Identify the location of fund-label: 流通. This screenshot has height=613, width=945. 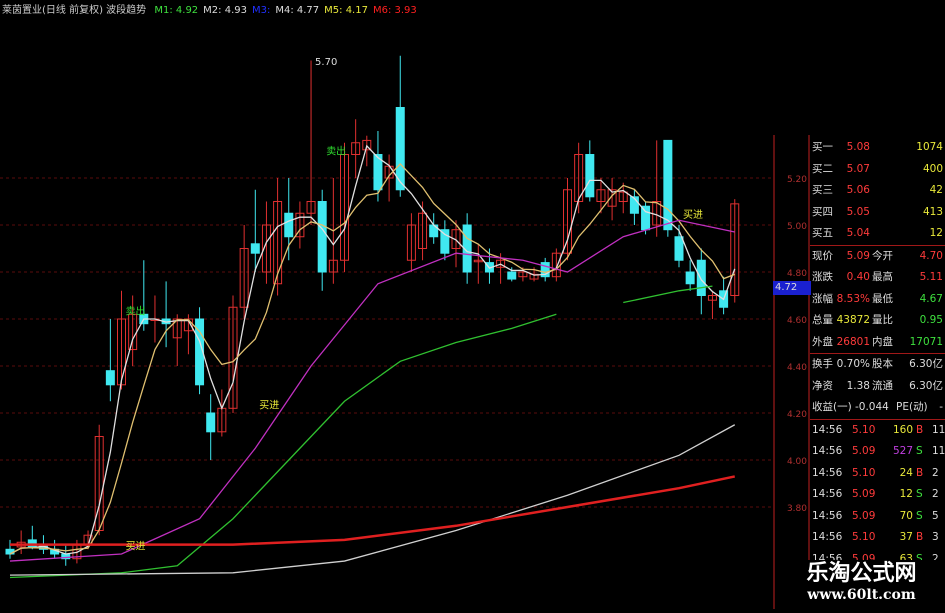
(882, 387).